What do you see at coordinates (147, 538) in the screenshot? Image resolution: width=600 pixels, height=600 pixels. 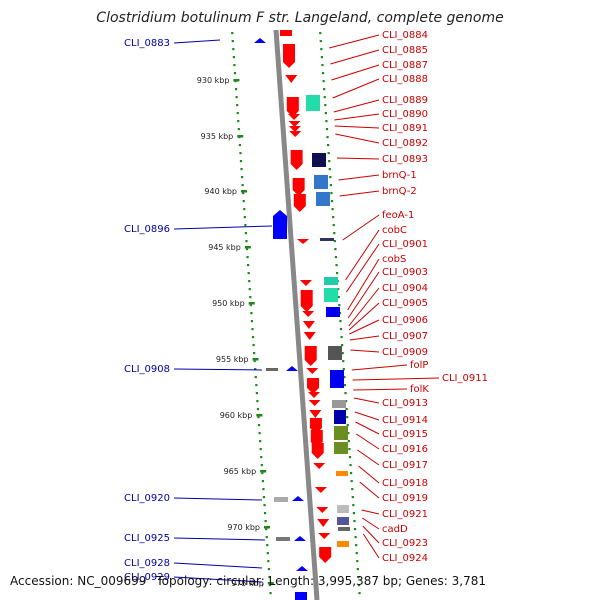 I see `left-gene-label: CLI_0925` at bounding box center [147, 538].